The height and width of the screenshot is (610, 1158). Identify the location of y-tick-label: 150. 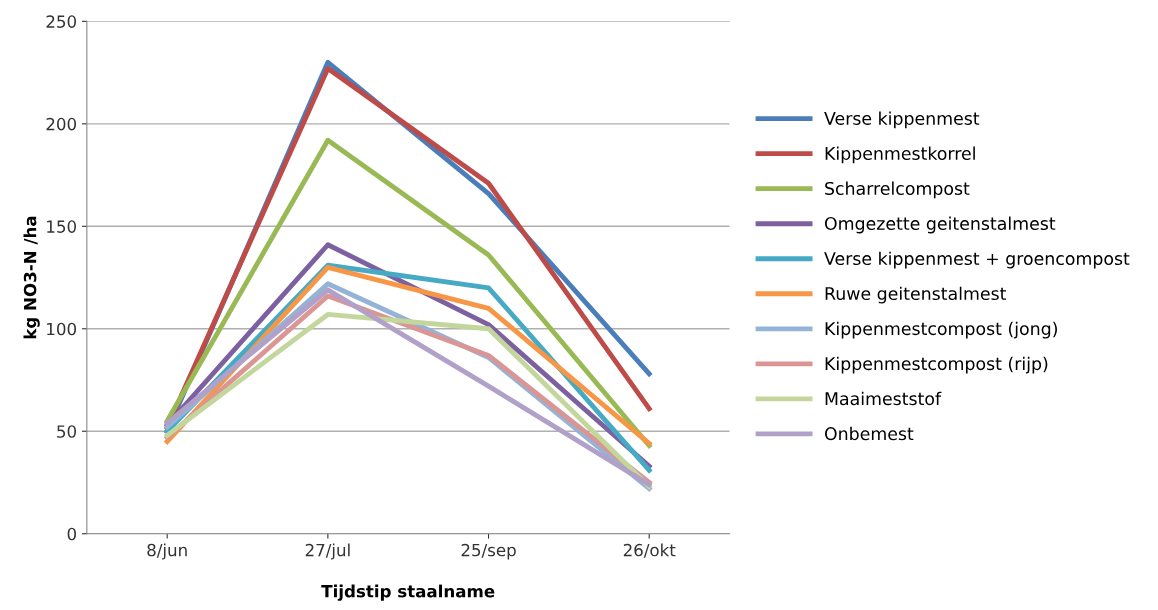
(62, 226).